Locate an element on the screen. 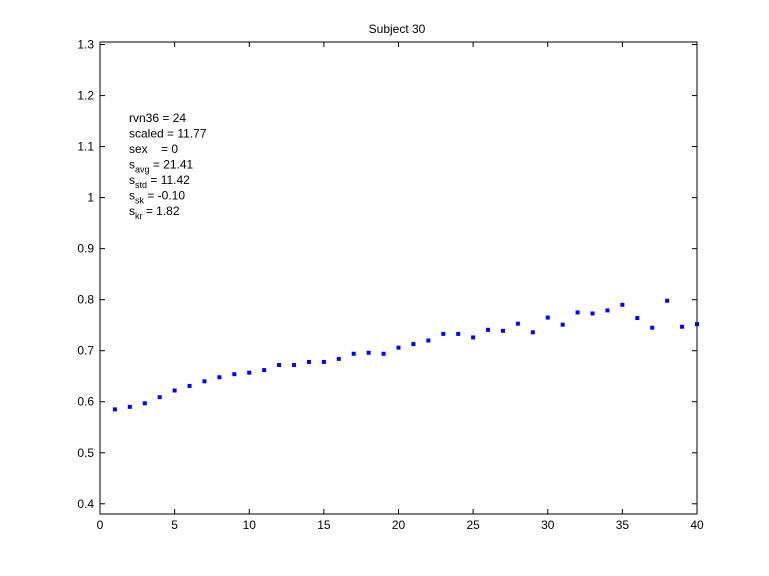 The width and height of the screenshot is (769, 576). y-tick-label: 0.8 is located at coordinates (85, 300).